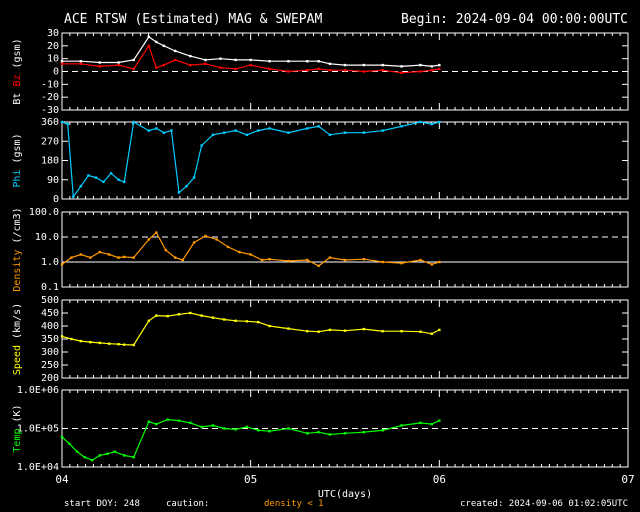 Image resolution: width=640 pixels, height=512 pixels. Describe the element at coordinates (50, 110) in the screenshot. I see `y-tick-label: -30` at that location.